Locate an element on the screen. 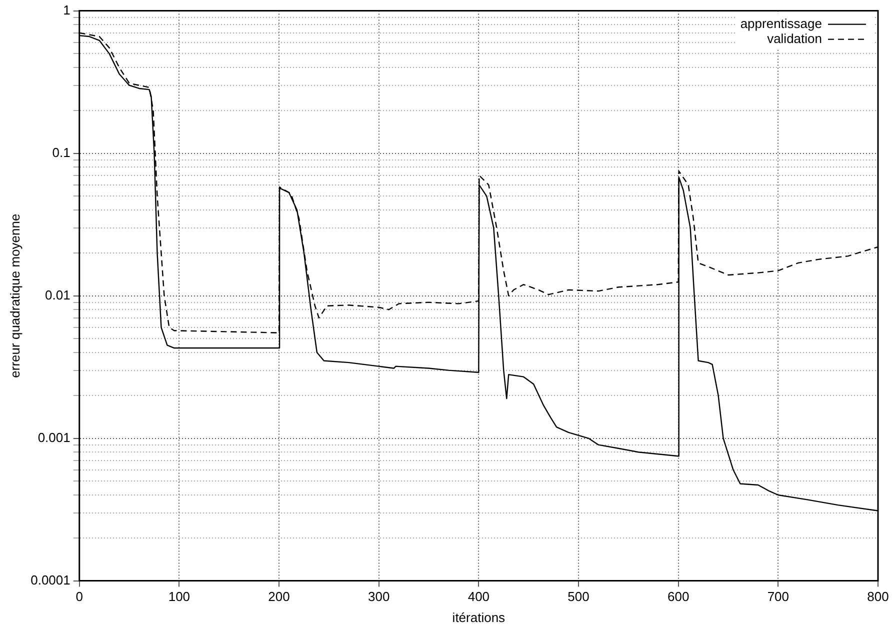 This screenshot has width=892, height=630. x-tick-label: 400 is located at coordinates (479, 596).